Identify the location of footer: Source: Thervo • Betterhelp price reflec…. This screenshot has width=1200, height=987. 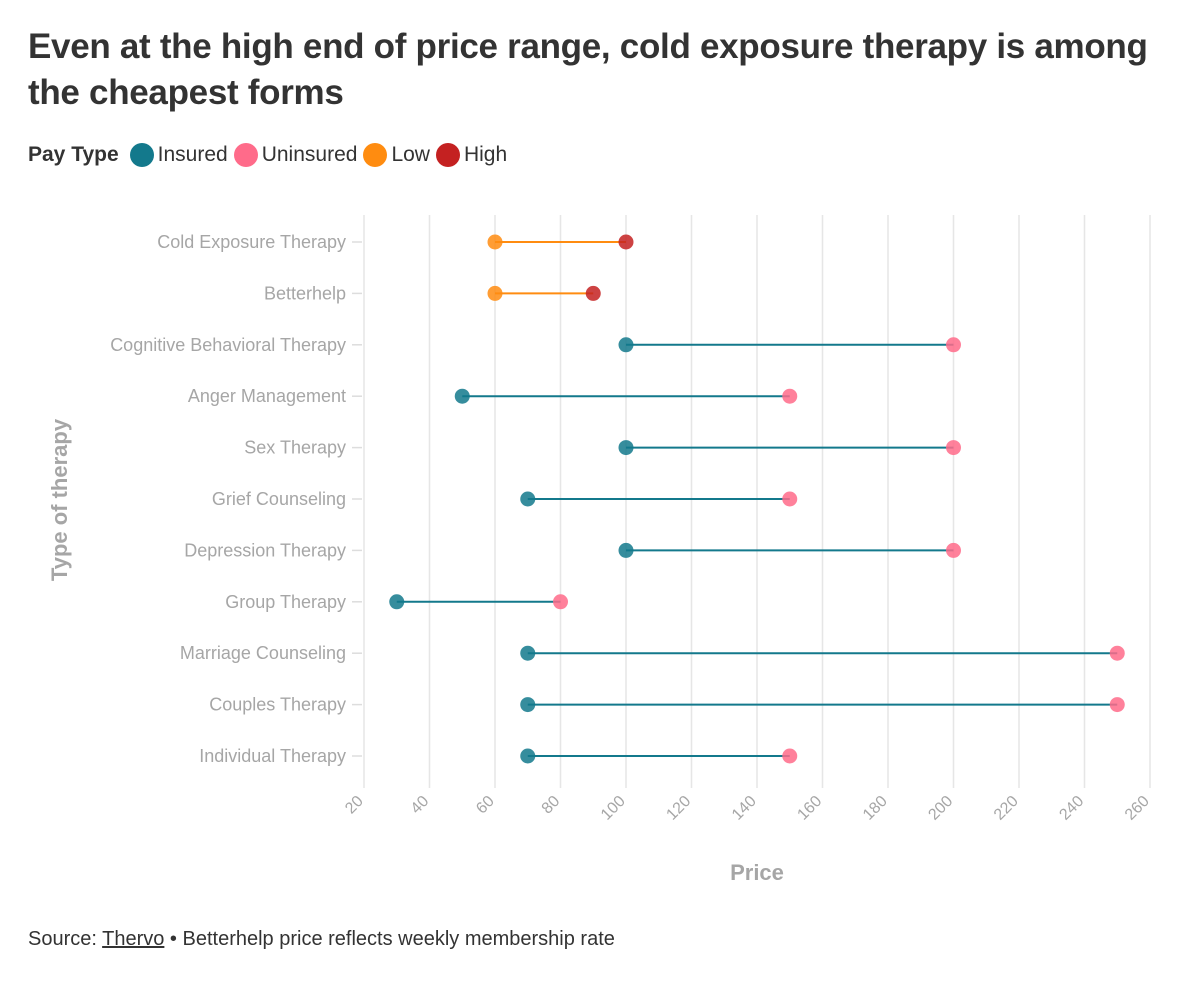
(321, 939).